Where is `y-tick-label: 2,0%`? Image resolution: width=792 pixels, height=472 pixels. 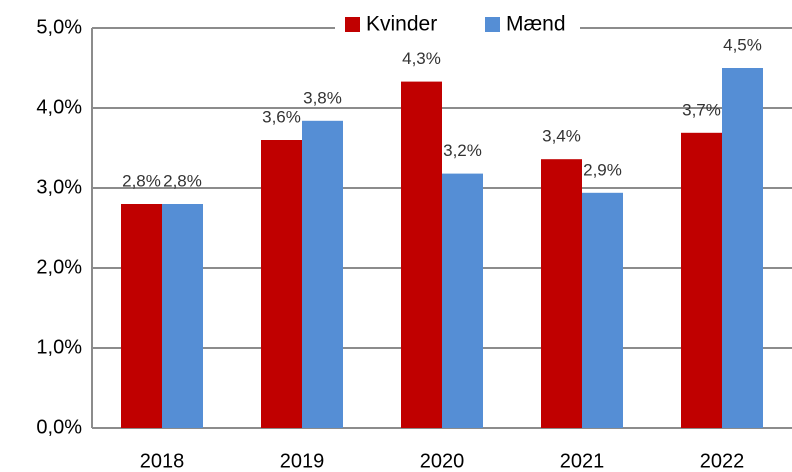 y-tick-label: 2,0% is located at coordinates (59, 267).